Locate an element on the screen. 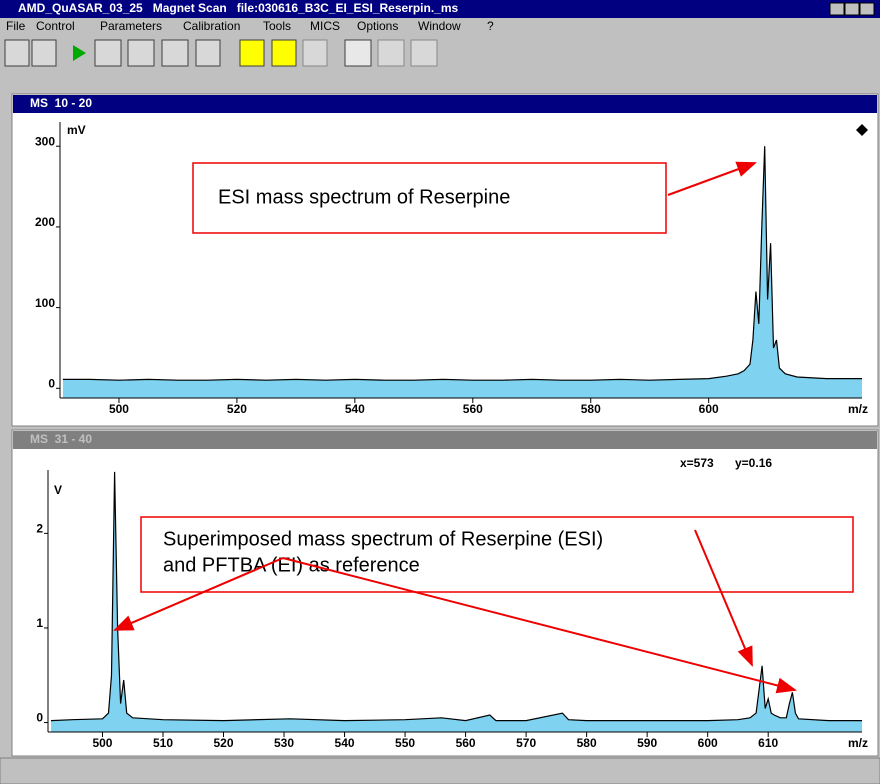 The height and width of the screenshot is (784, 880). window-buttons is located at coordinates (852, 9).